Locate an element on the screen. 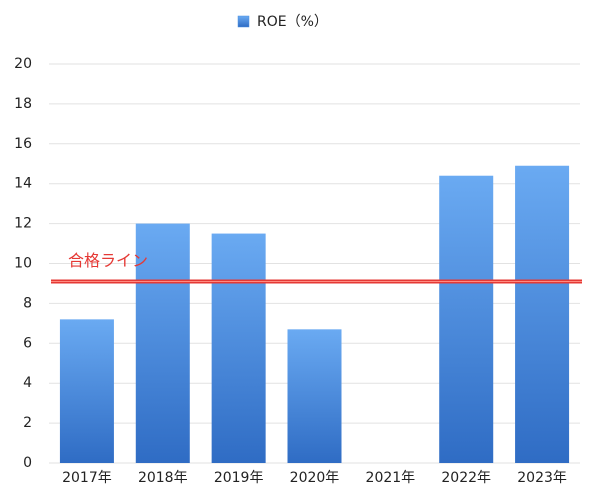  reference-line-label: 合格ライン is located at coordinates (108, 260).